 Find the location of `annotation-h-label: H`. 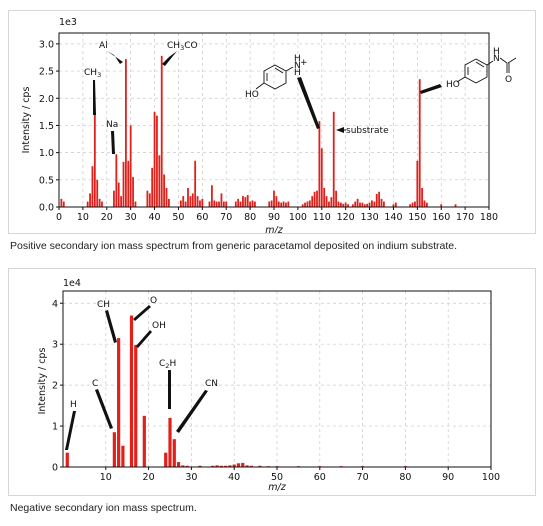

annotation-h-label: H is located at coordinates (73, 405).